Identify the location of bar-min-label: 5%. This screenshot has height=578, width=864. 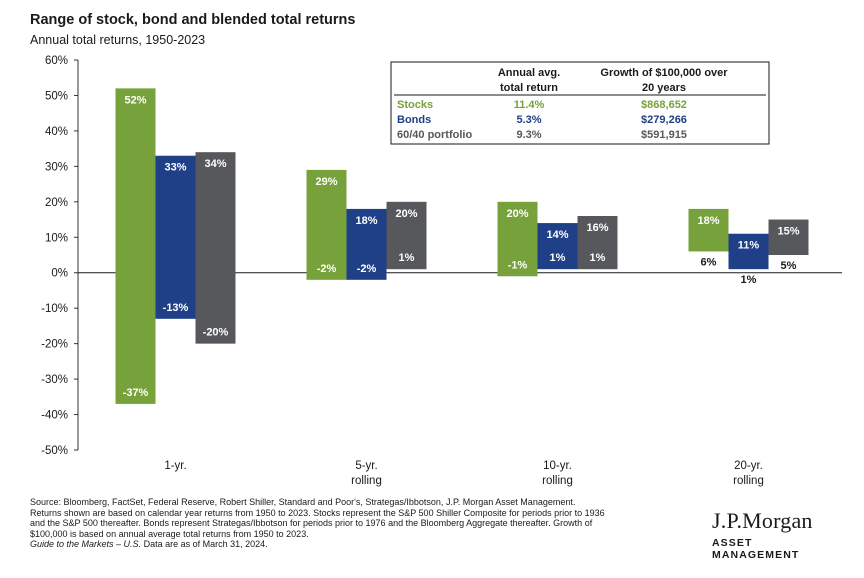
(789, 266).